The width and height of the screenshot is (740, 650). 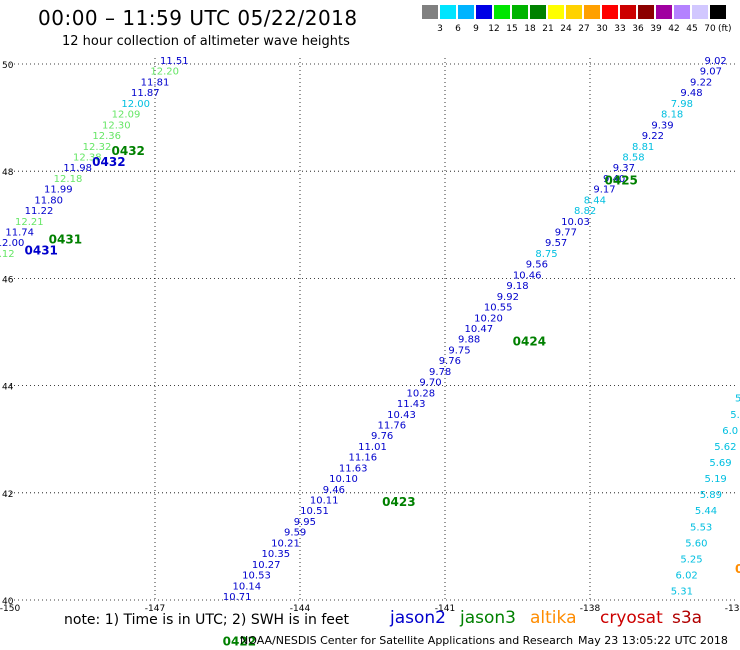 I want to click on wave-height-value: 11.43, so click(x=411, y=404).